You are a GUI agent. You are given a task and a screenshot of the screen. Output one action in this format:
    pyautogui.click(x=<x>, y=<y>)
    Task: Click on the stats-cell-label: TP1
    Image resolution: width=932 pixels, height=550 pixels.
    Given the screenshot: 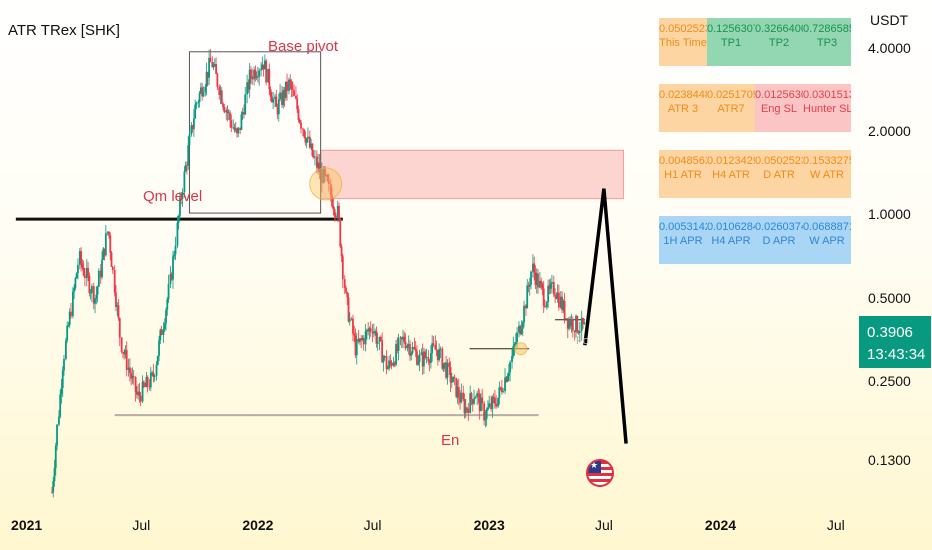 What is the action you would take?
    pyautogui.click(x=731, y=43)
    